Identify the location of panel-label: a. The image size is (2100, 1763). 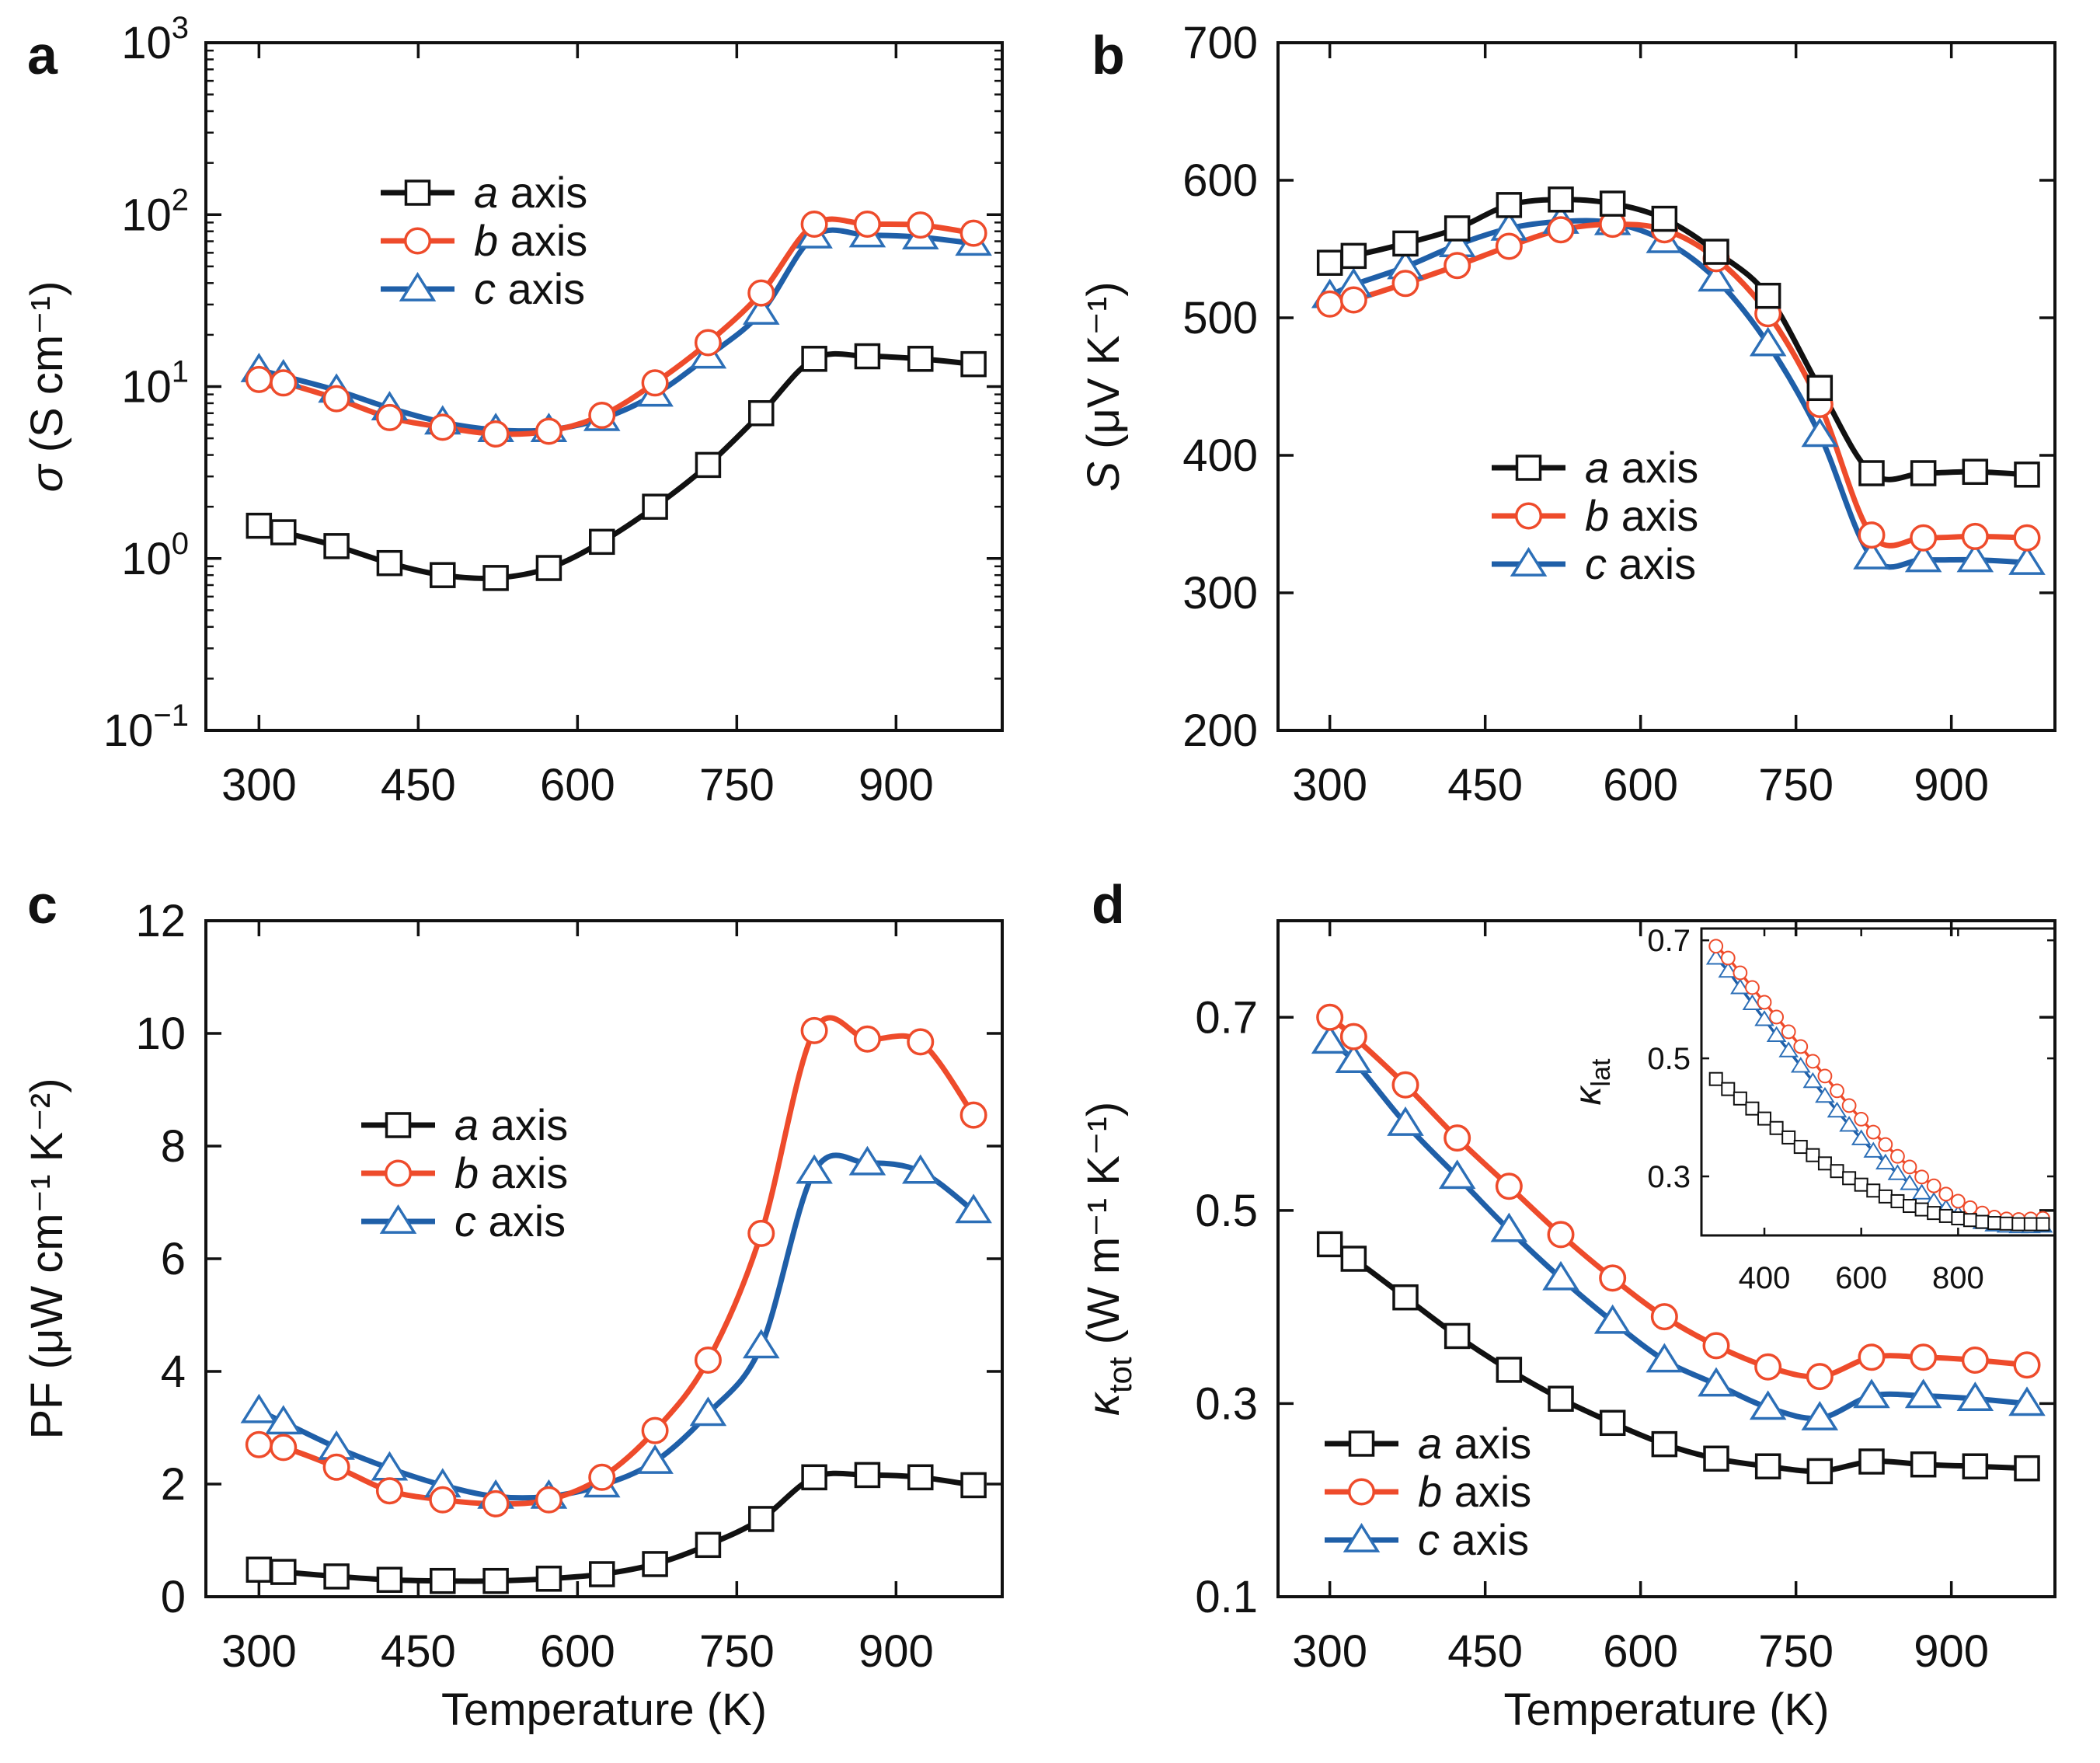
(42, 55).